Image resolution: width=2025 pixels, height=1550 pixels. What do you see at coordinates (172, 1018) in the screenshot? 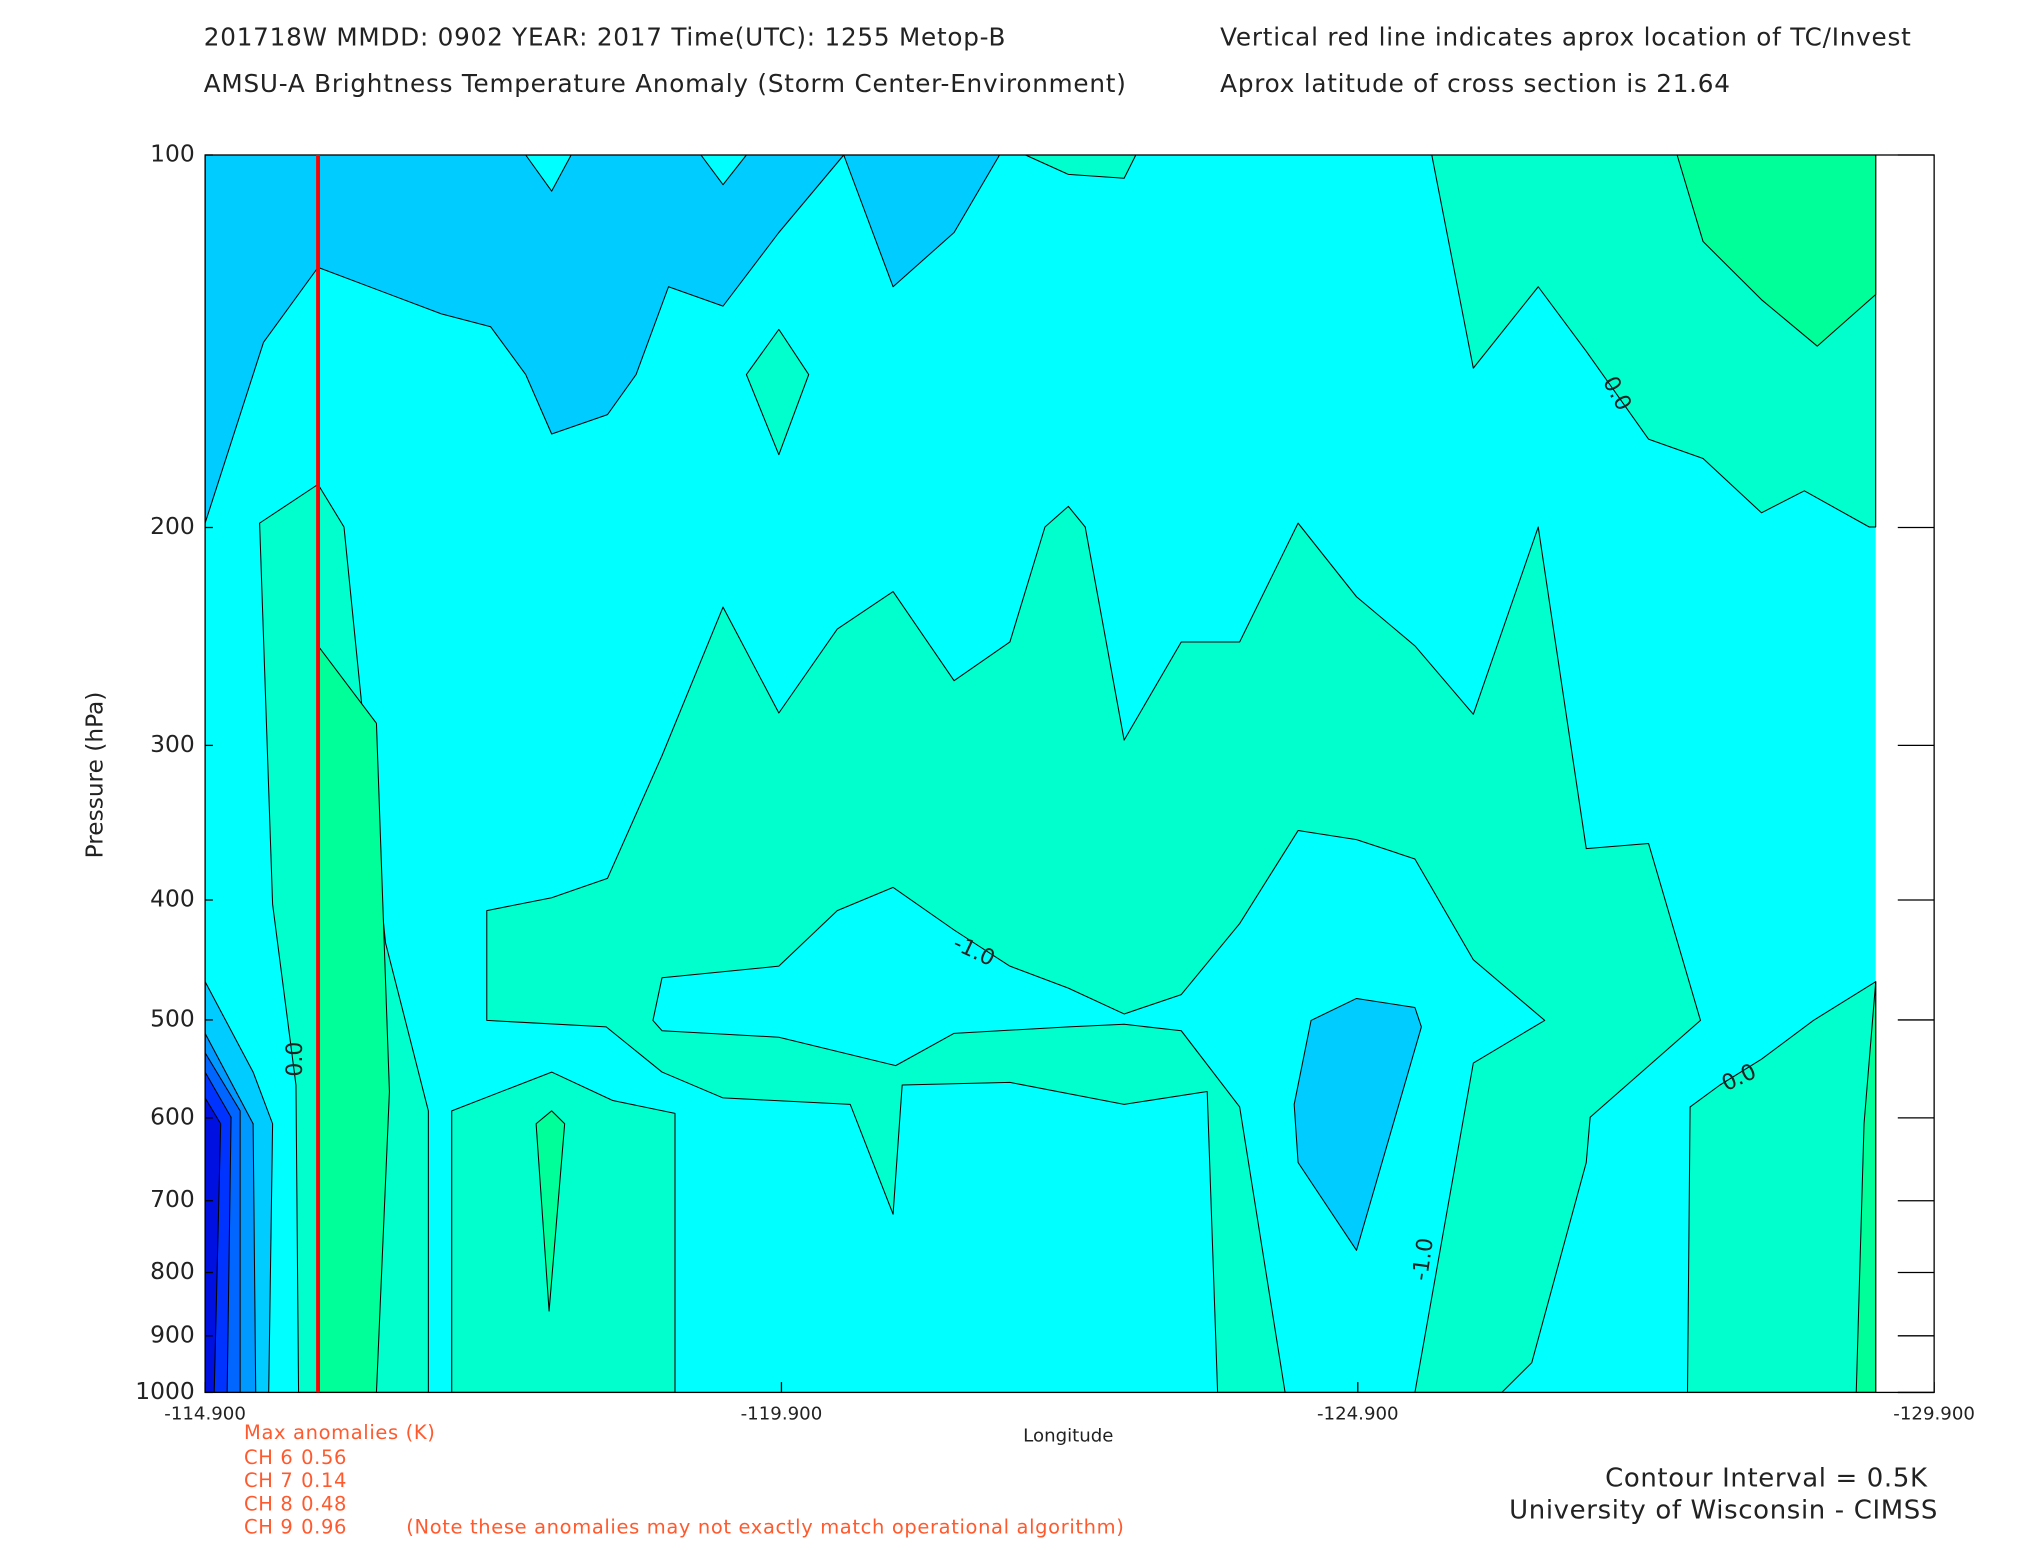
I see `y-tick-label: 500` at bounding box center [172, 1018].